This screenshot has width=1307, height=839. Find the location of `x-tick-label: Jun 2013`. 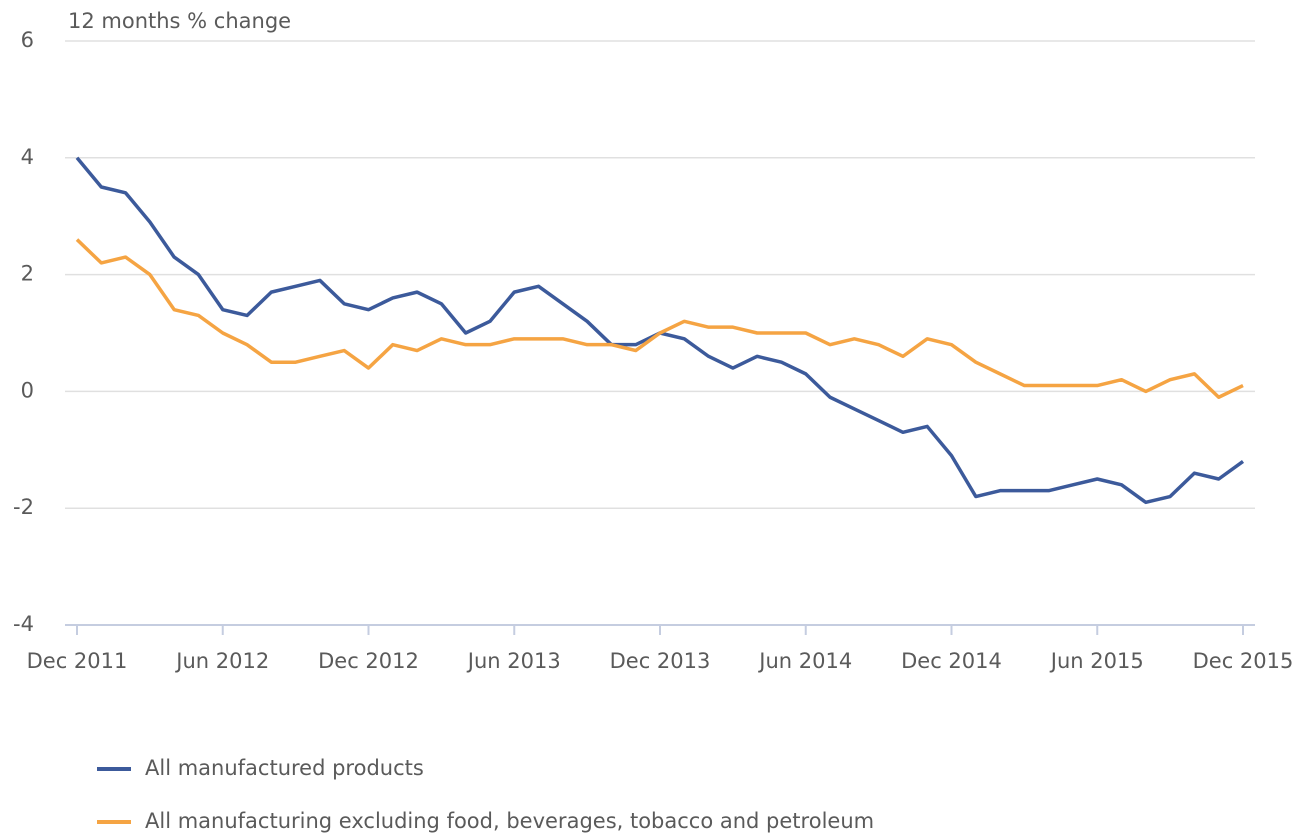

x-tick-label: Jun 2013 is located at coordinates (513, 661).